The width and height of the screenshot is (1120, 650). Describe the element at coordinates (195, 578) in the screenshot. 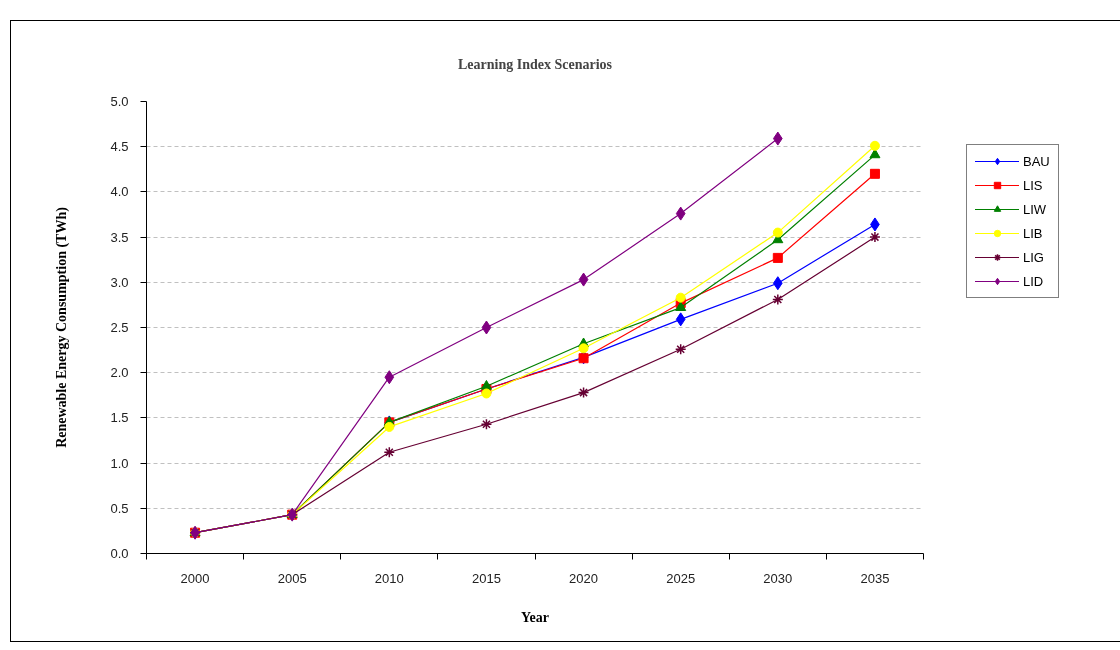

I see `x-tick-label: 2000` at that location.